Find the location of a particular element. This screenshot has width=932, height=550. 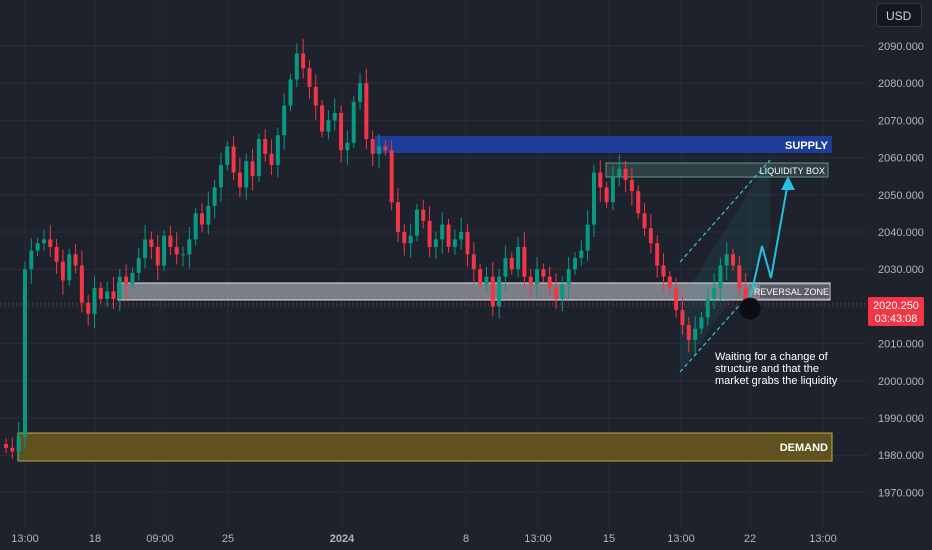

currency-button: USD is located at coordinates (899, 15).